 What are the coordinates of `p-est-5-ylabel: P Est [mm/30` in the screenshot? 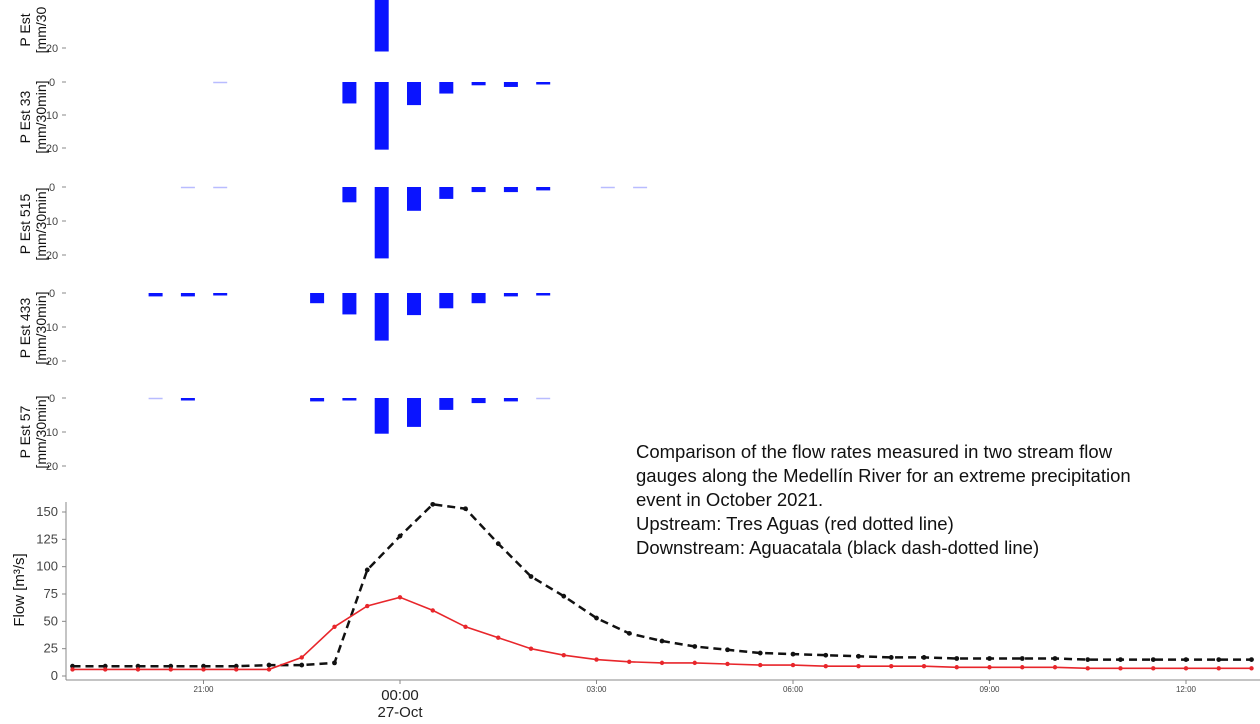 It's located at (33, 29).